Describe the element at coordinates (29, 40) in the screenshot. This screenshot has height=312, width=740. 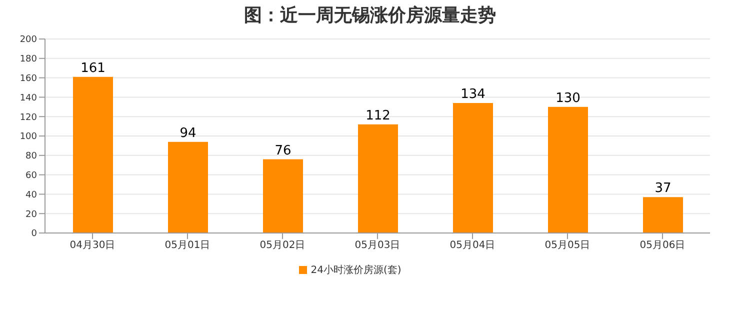
I see `y-tick-label: 200` at that location.